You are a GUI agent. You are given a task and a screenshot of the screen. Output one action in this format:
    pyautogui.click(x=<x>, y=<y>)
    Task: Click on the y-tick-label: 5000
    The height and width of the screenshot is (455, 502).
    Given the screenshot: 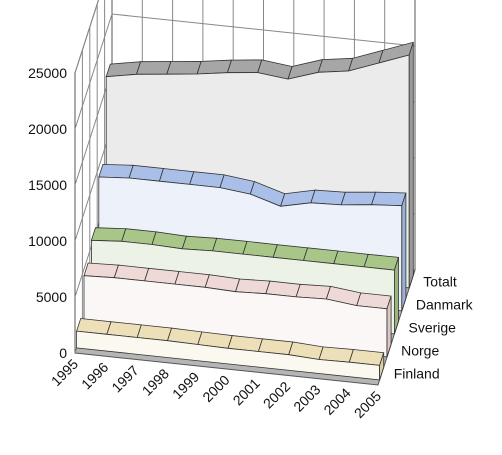 What is the action you would take?
    pyautogui.click(x=51, y=297)
    